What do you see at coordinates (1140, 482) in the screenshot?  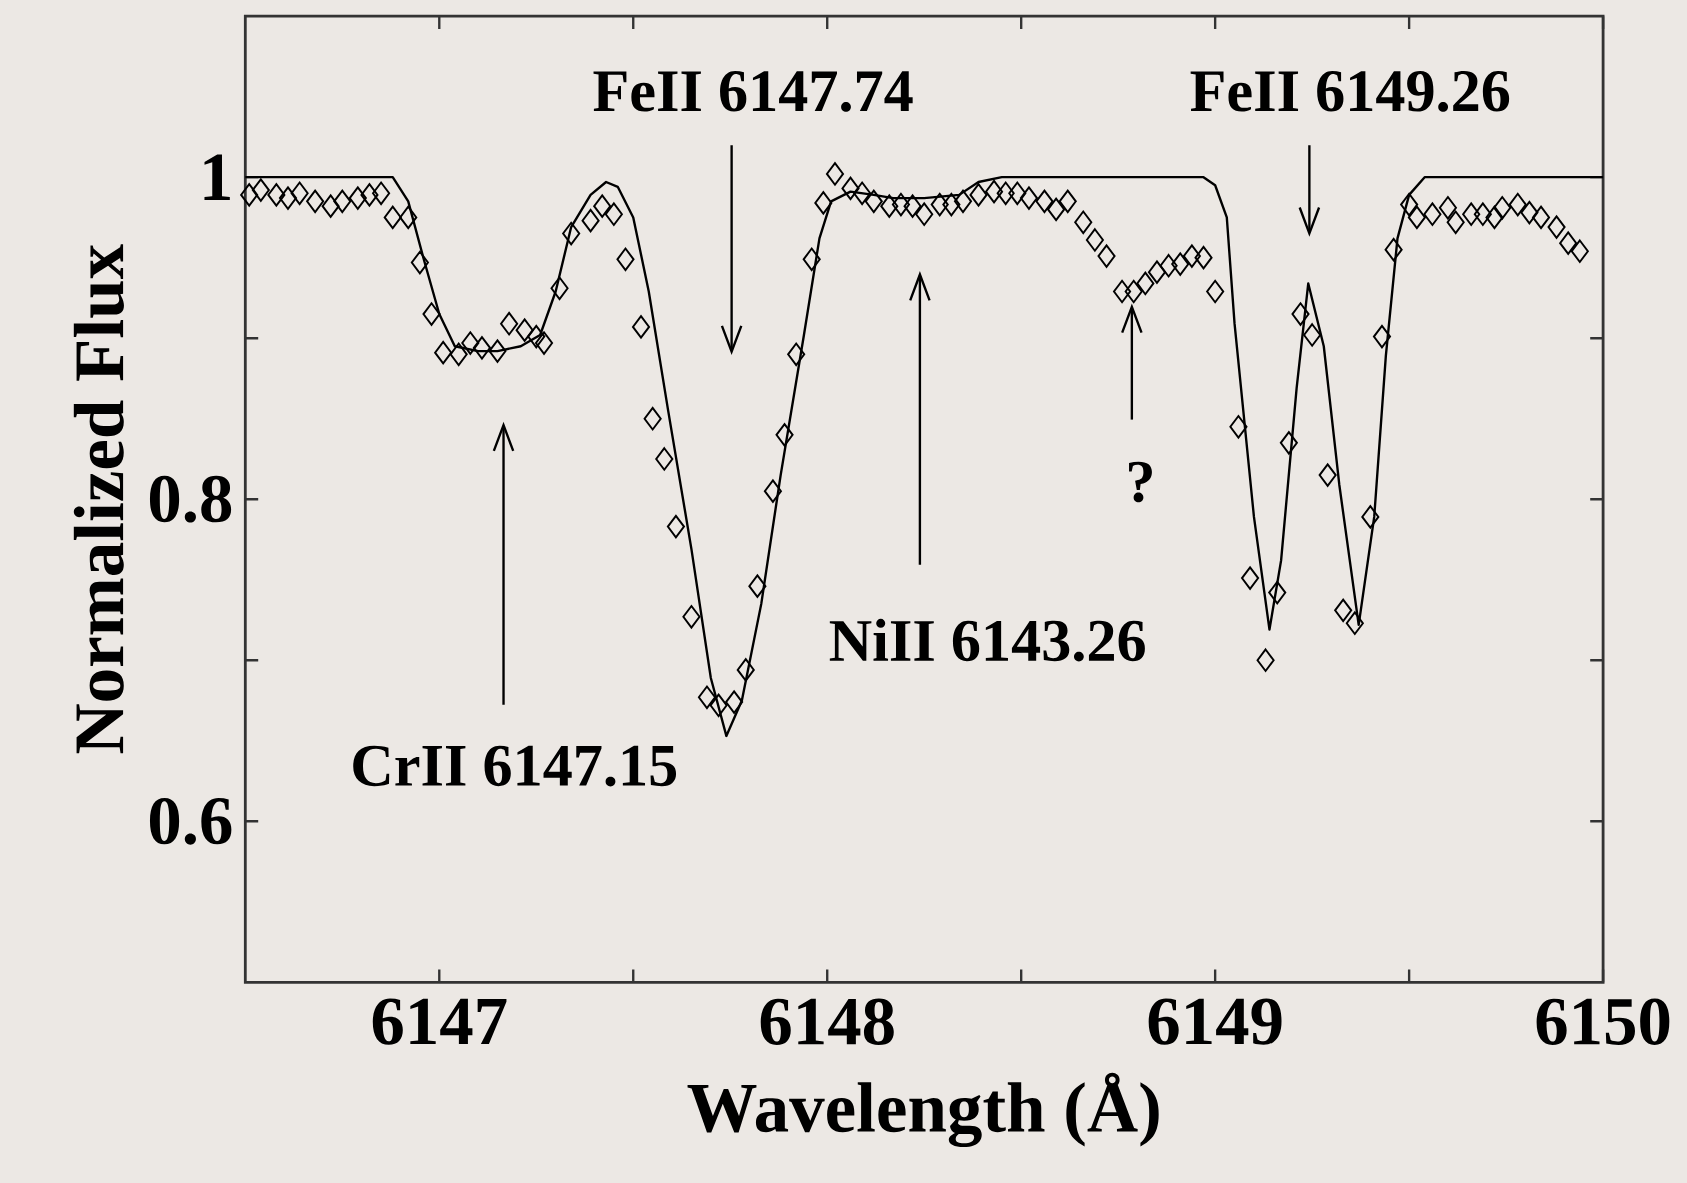 I see `annotation: ?` at bounding box center [1140, 482].